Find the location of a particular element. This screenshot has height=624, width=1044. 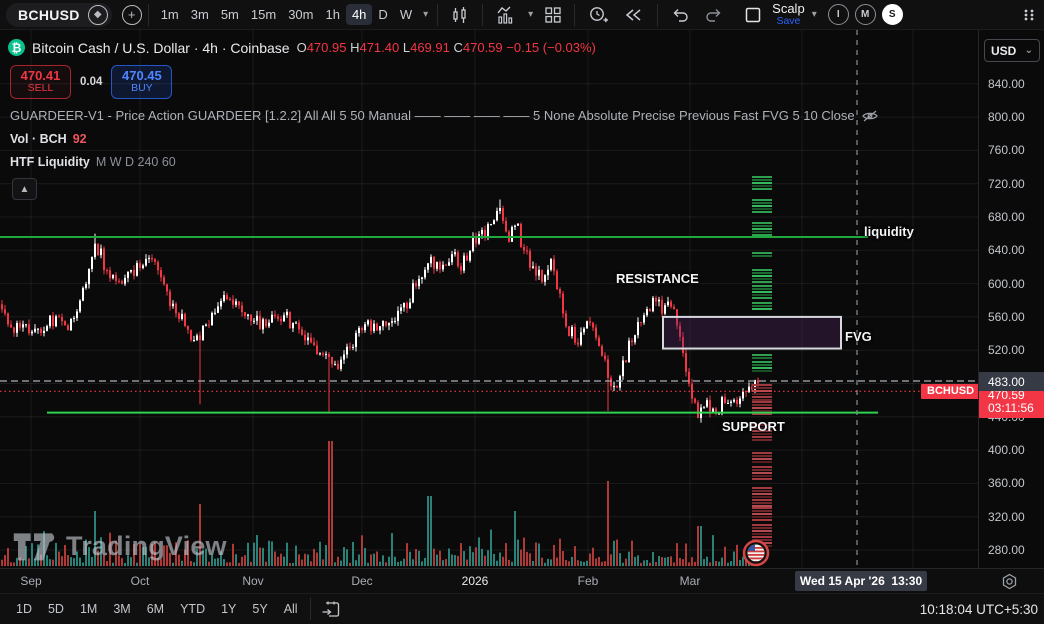

interval-30m: 30m is located at coordinates (301, 14).